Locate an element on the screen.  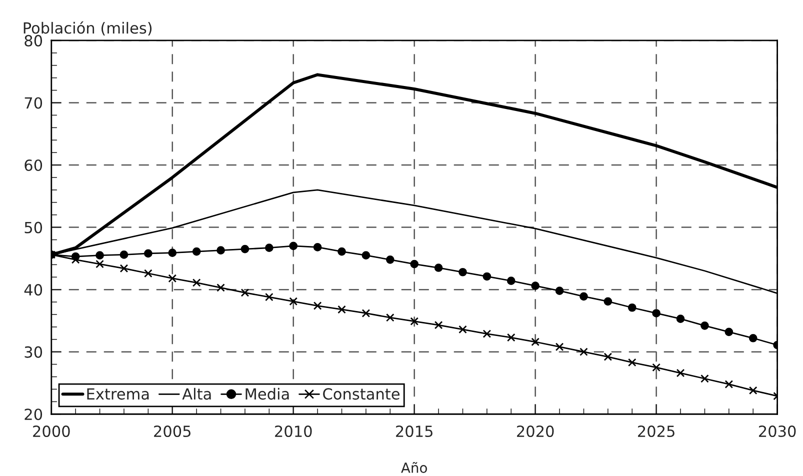
x-tick-label: 2015 is located at coordinates (414, 432).